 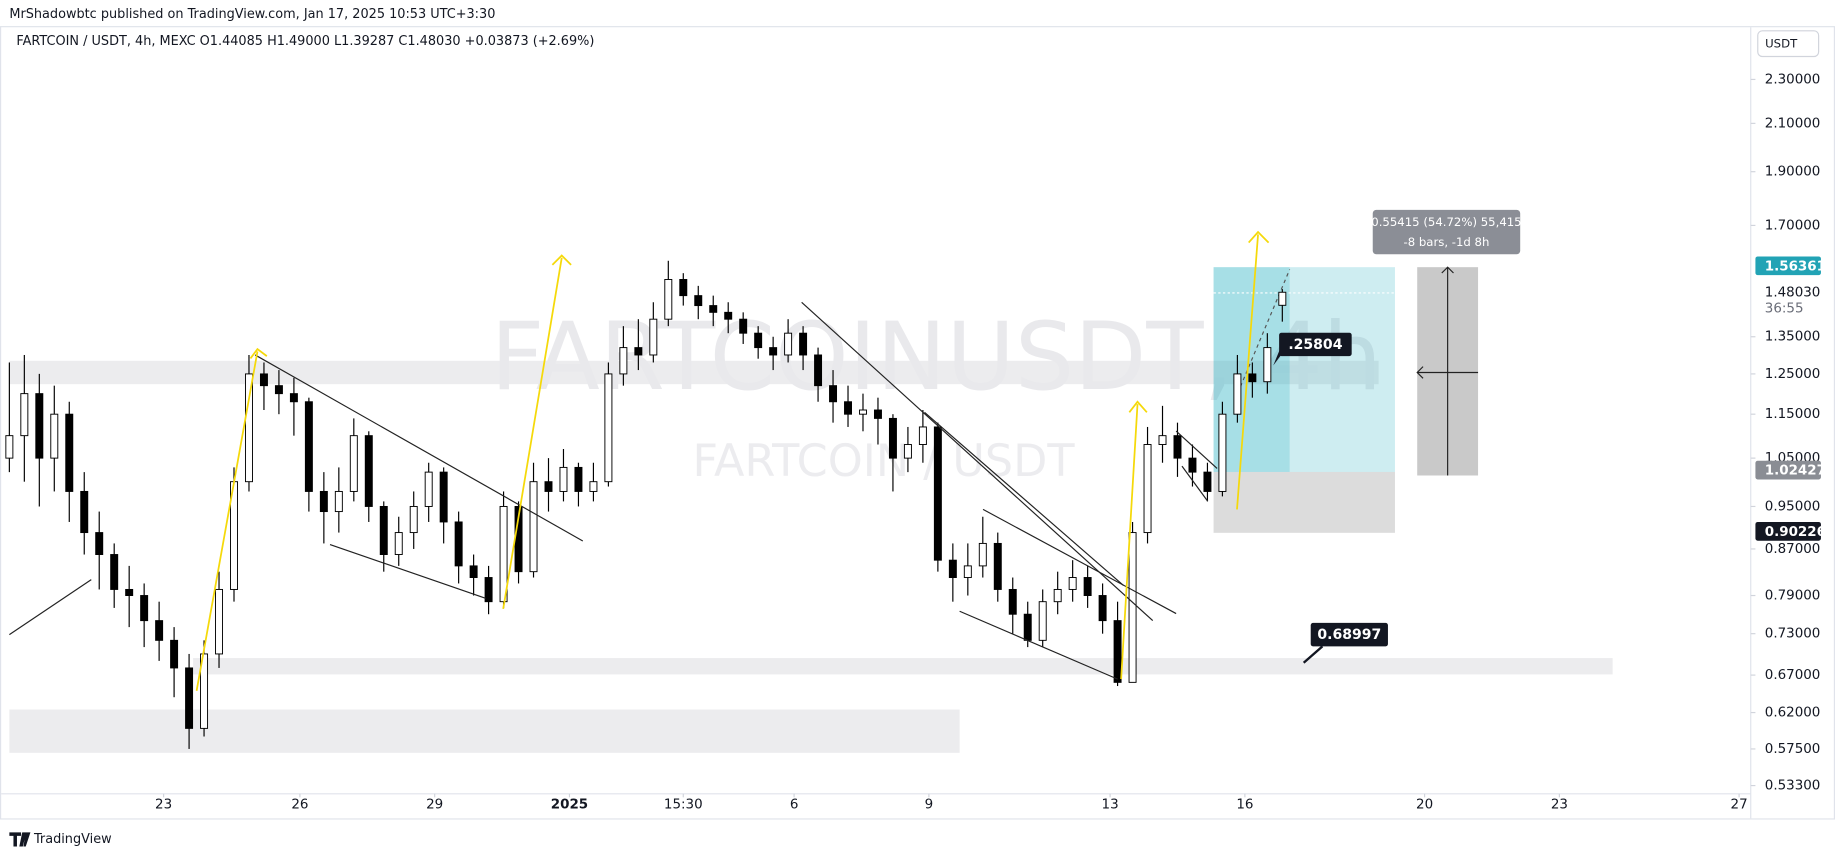 What do you see at coordinates (72, 839) in the screenshot?
I see `brand: TradingView` at bounding box center [72, 839].